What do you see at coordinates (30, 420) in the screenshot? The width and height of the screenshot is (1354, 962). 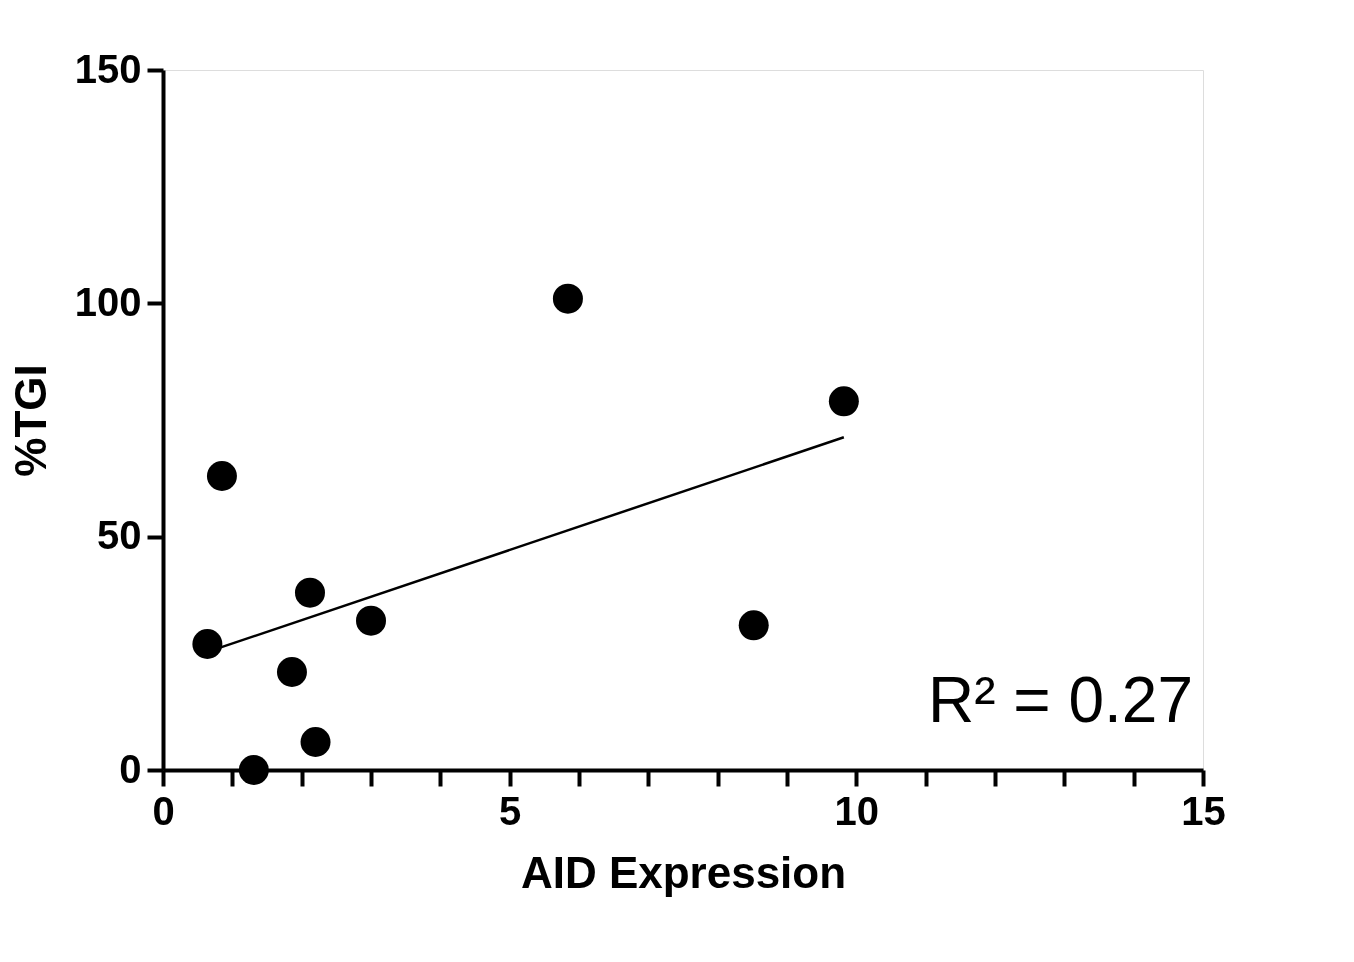 I see `y-axis-title: %TGI` at bounding box center [30, 420].